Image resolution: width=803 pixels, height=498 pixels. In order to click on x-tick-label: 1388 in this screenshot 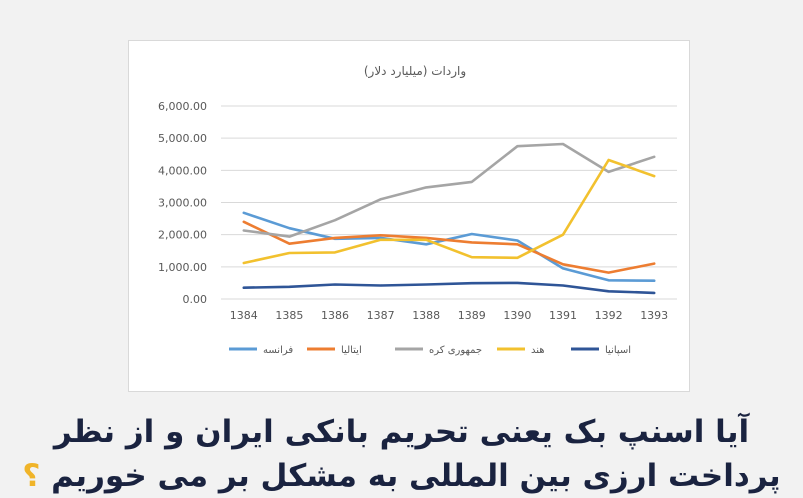, I will do `click(426, 315)`.